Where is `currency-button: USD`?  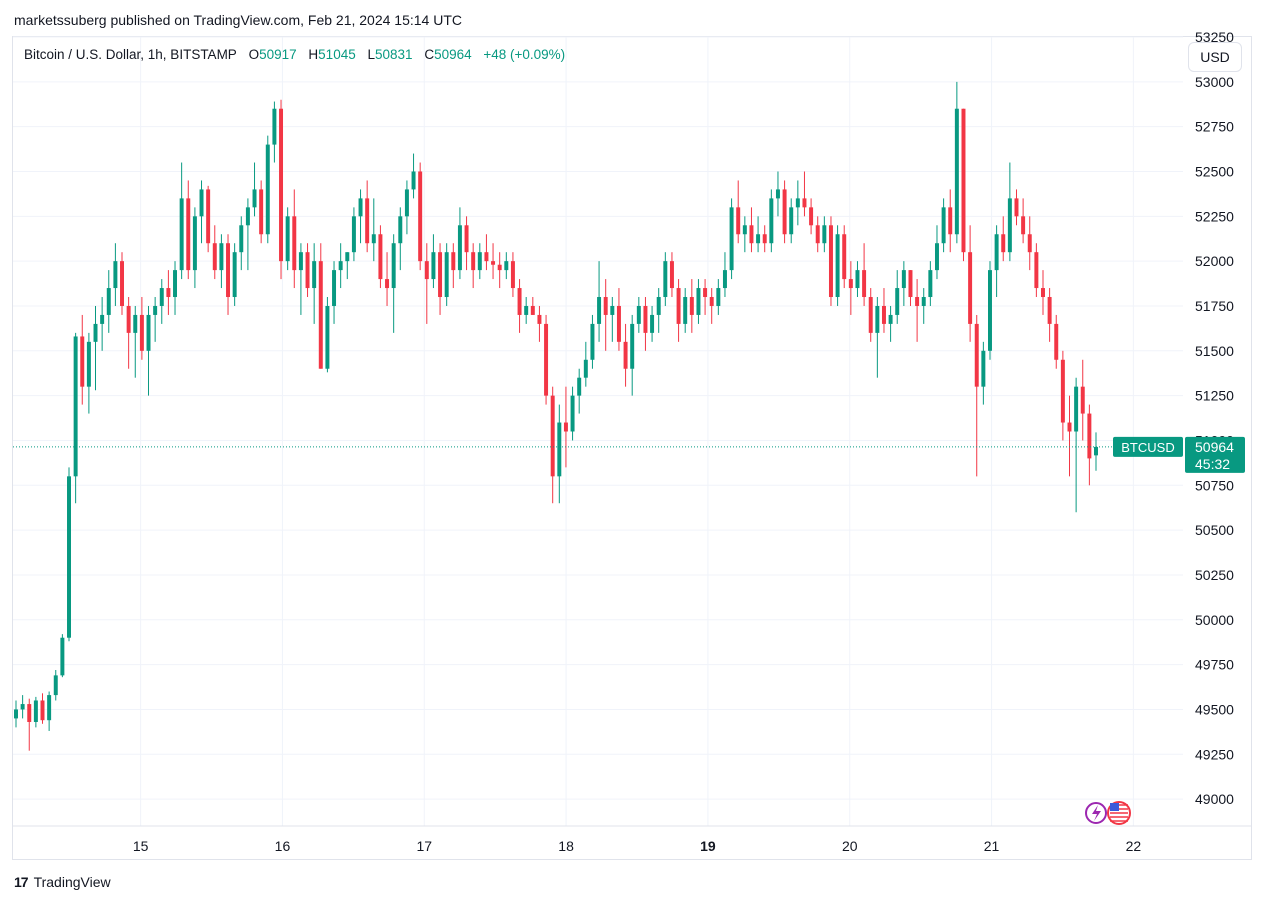 currency-button: USD is located at coordinates (1215, 57).